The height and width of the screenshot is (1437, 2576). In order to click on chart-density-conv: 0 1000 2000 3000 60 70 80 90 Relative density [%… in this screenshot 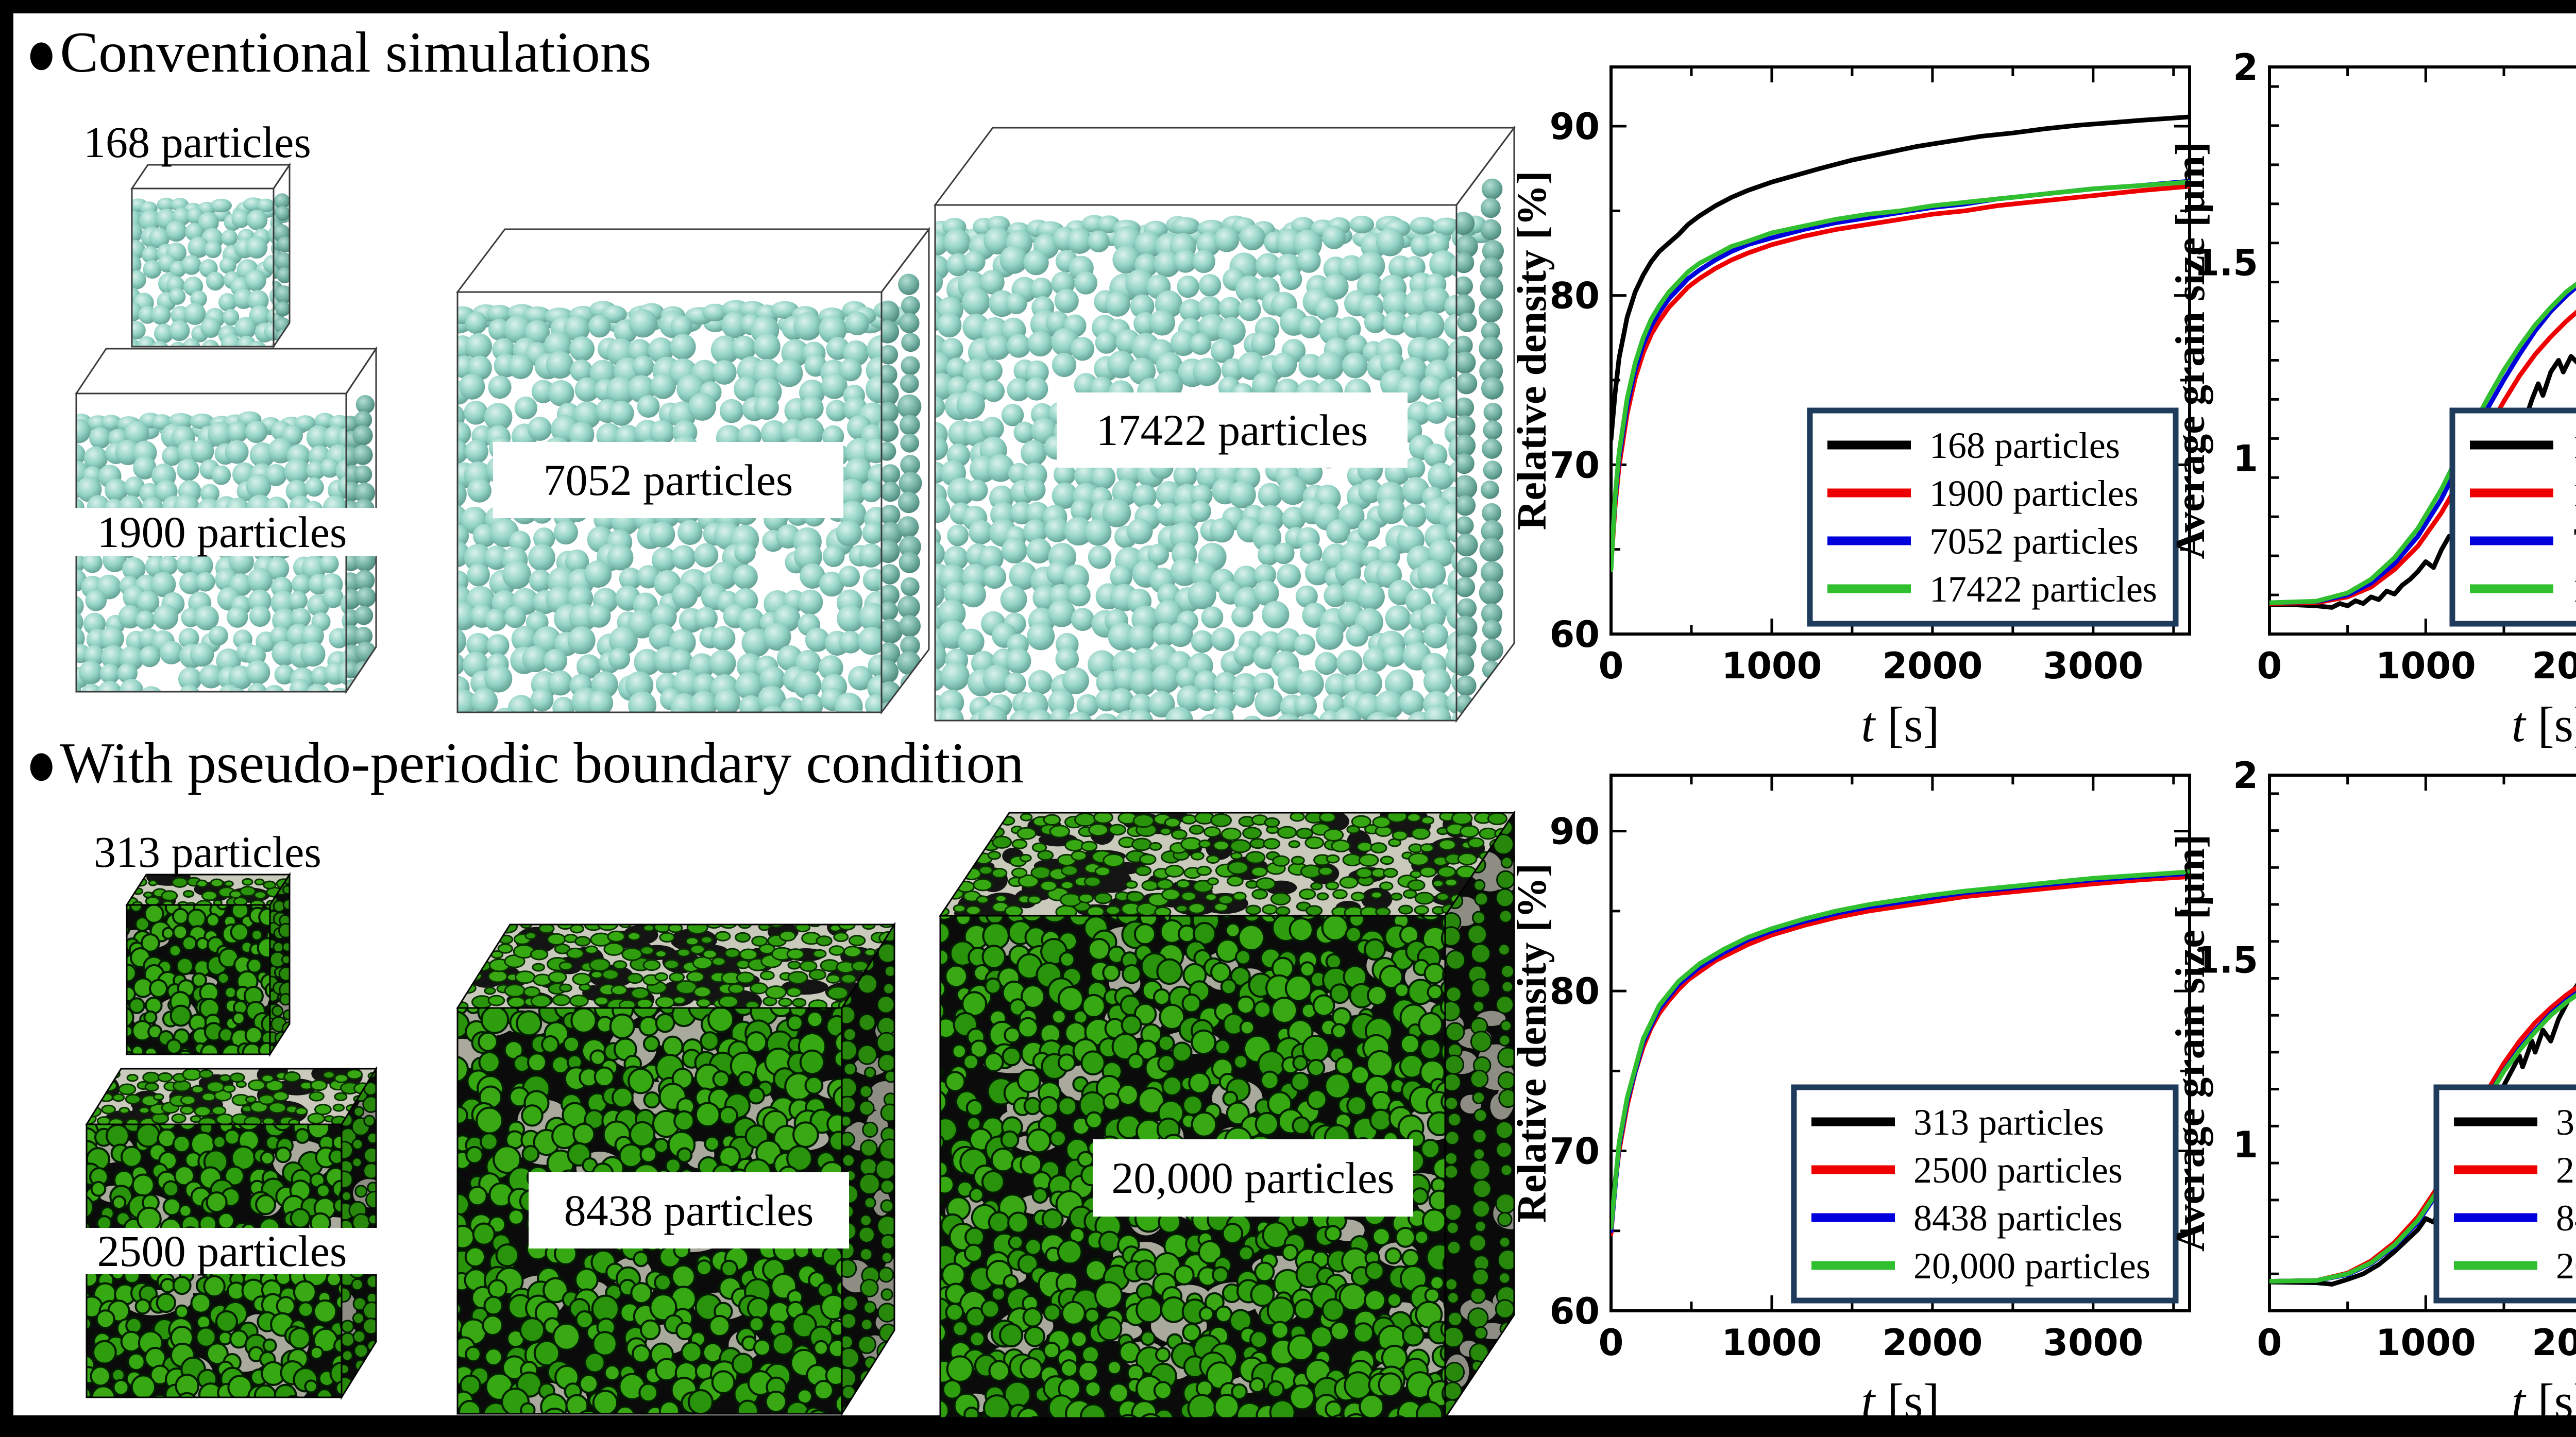, I will do `click(1850, 408)`.